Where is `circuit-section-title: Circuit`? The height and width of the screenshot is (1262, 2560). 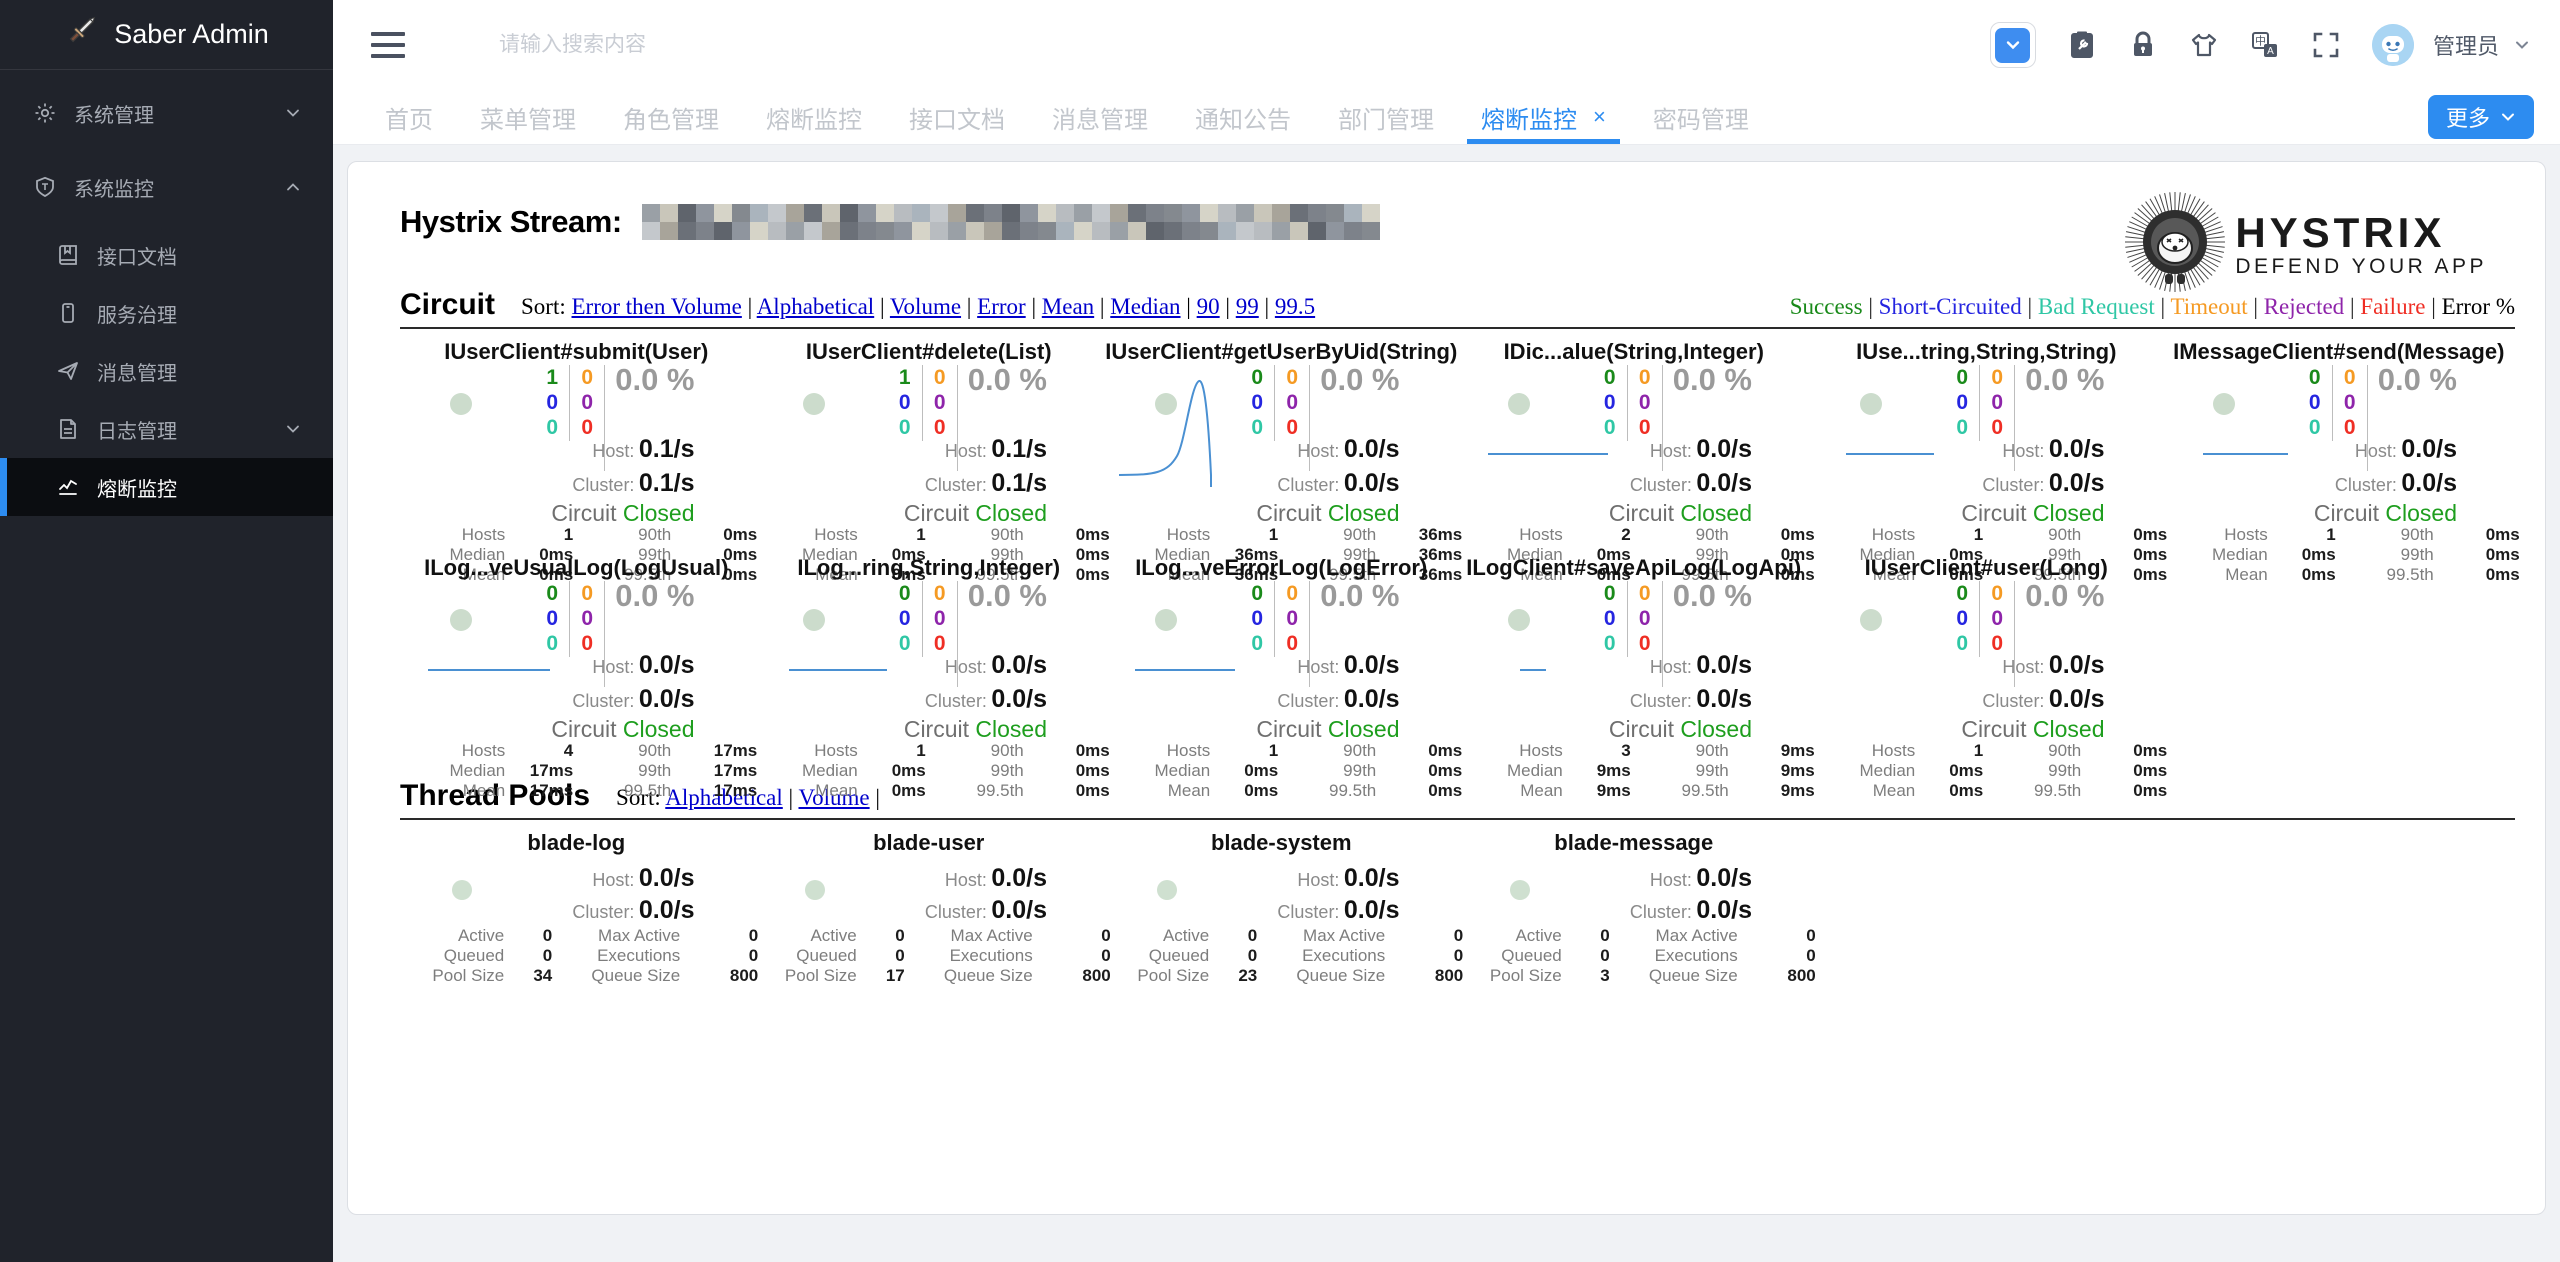 circuit-section-title: Circuit is located at coordinates (448, 304).